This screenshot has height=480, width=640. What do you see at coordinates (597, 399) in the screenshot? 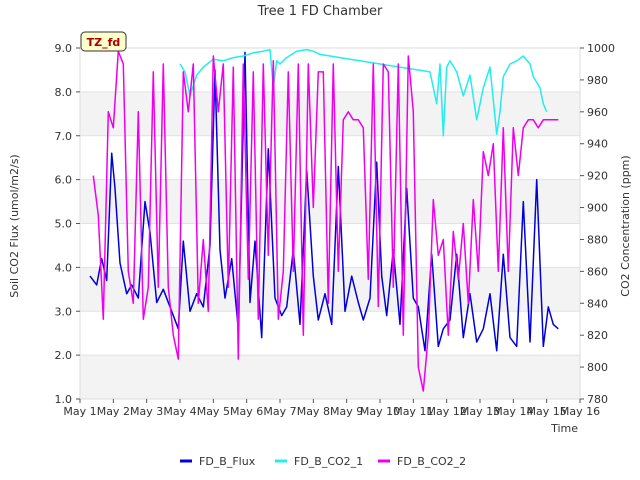
I see `y-right-tick-label: 780` at bounding box center [597, 399].